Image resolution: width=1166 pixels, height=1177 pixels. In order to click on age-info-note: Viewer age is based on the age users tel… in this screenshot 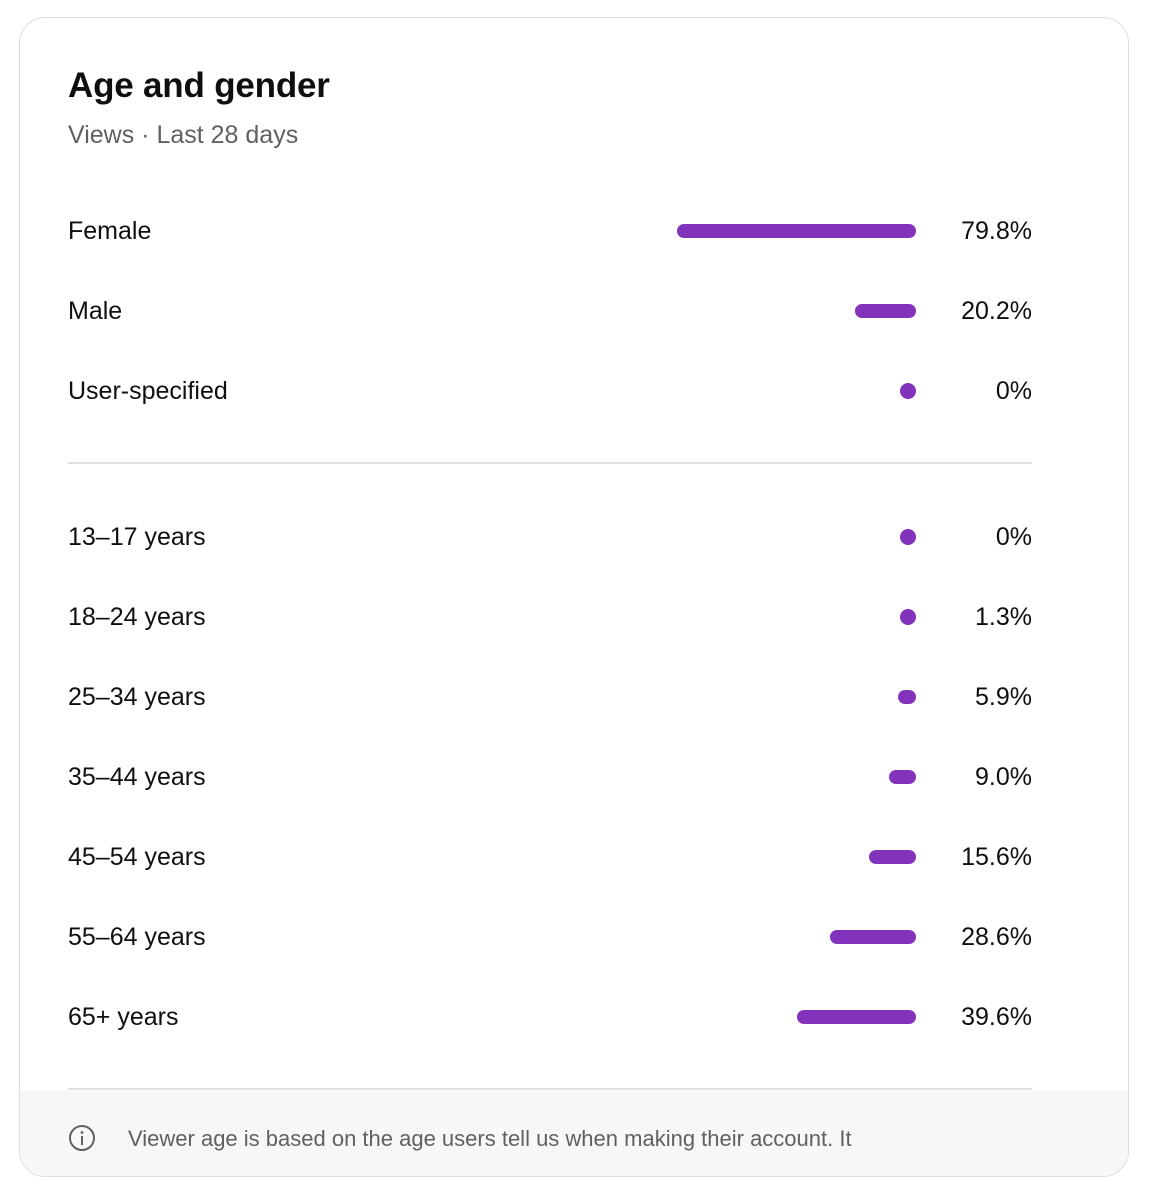, I will do `click(490, 1138)`.